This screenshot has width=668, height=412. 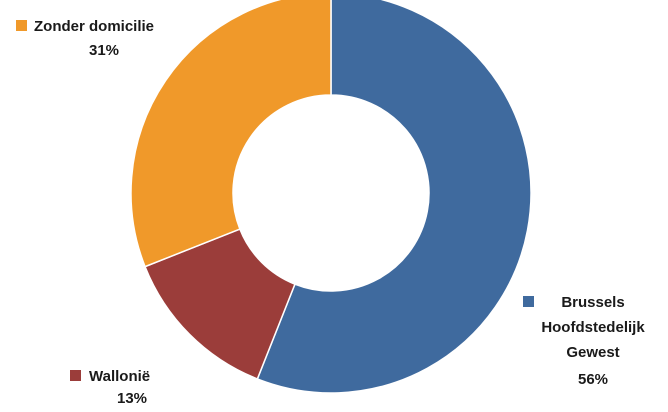 What do you see at coordinates (21, 25) in the screenshot?
I see `legend-swatch-zonder-domicilie` at bounding box center [21, 25].